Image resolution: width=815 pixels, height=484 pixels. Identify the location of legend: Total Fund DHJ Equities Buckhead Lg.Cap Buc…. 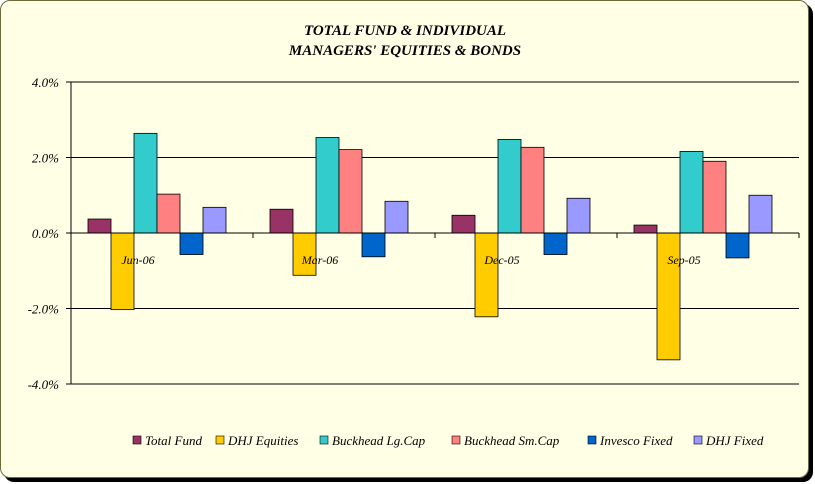
(448, 440).